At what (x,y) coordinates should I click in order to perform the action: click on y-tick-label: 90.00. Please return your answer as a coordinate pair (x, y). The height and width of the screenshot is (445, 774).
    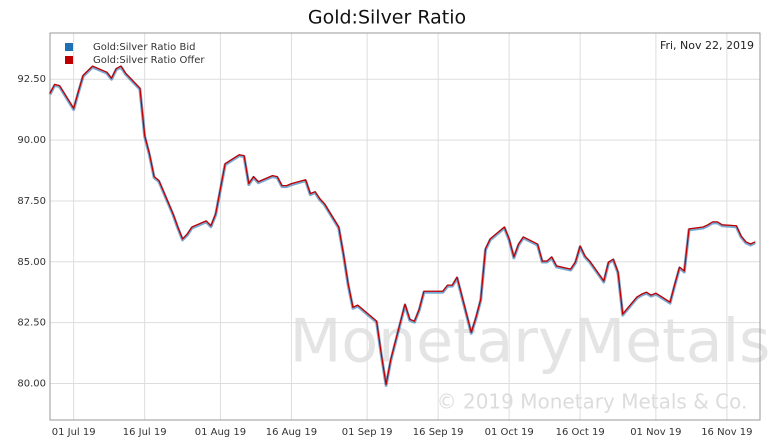
    Looking at the image, I should click on (31, 140).